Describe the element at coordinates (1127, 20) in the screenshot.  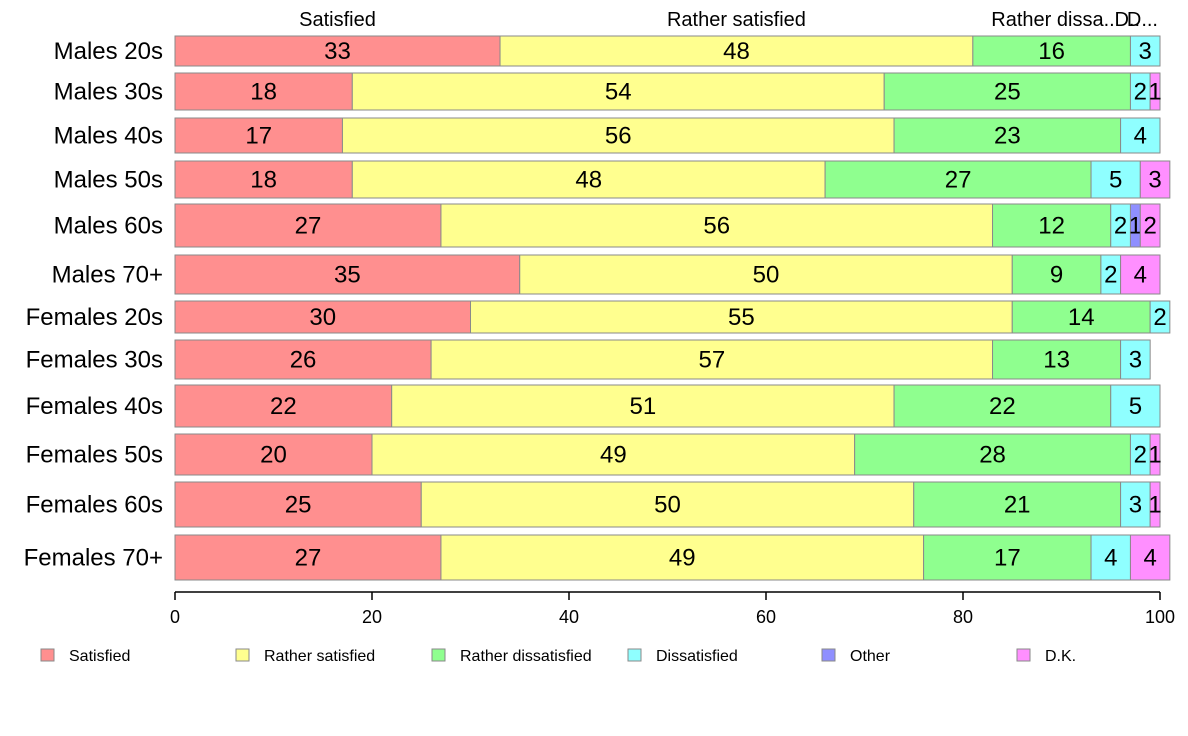
I see `top-label-3: D..` at that location.